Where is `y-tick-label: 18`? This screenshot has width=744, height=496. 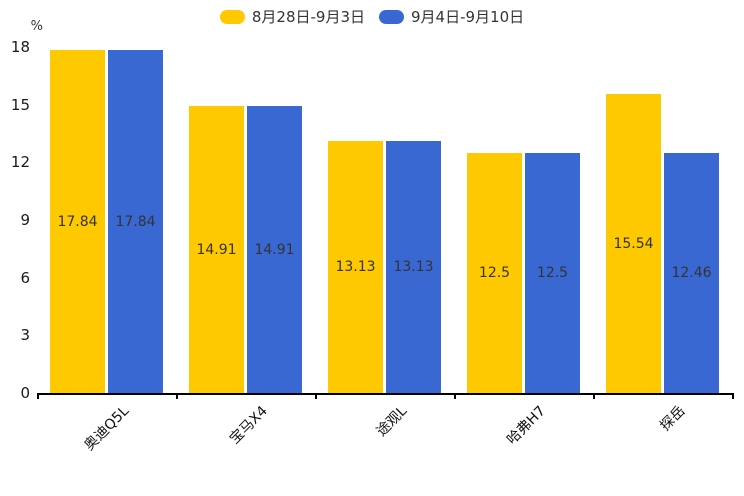
y-tick-label: 18 is located at coordinates (20, 47).